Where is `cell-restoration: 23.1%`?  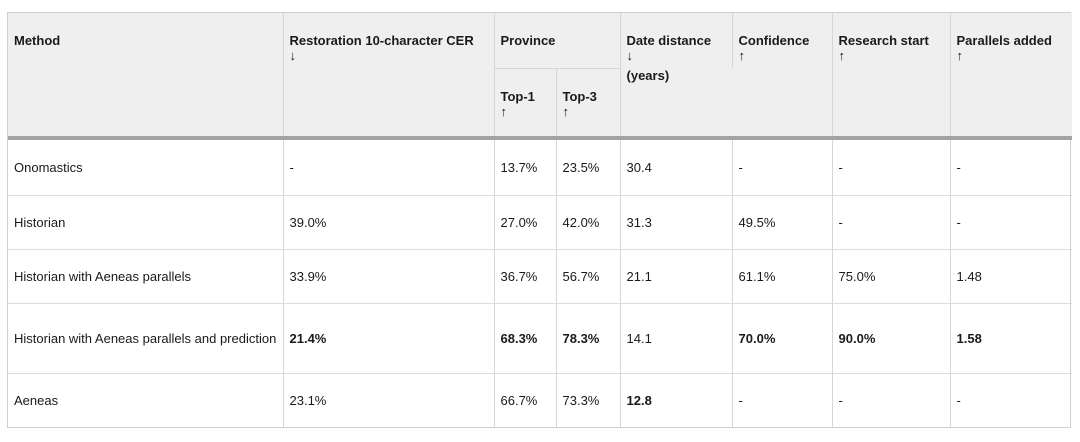
cell-restoration: 23.1% is located at coordinates (389, 399).